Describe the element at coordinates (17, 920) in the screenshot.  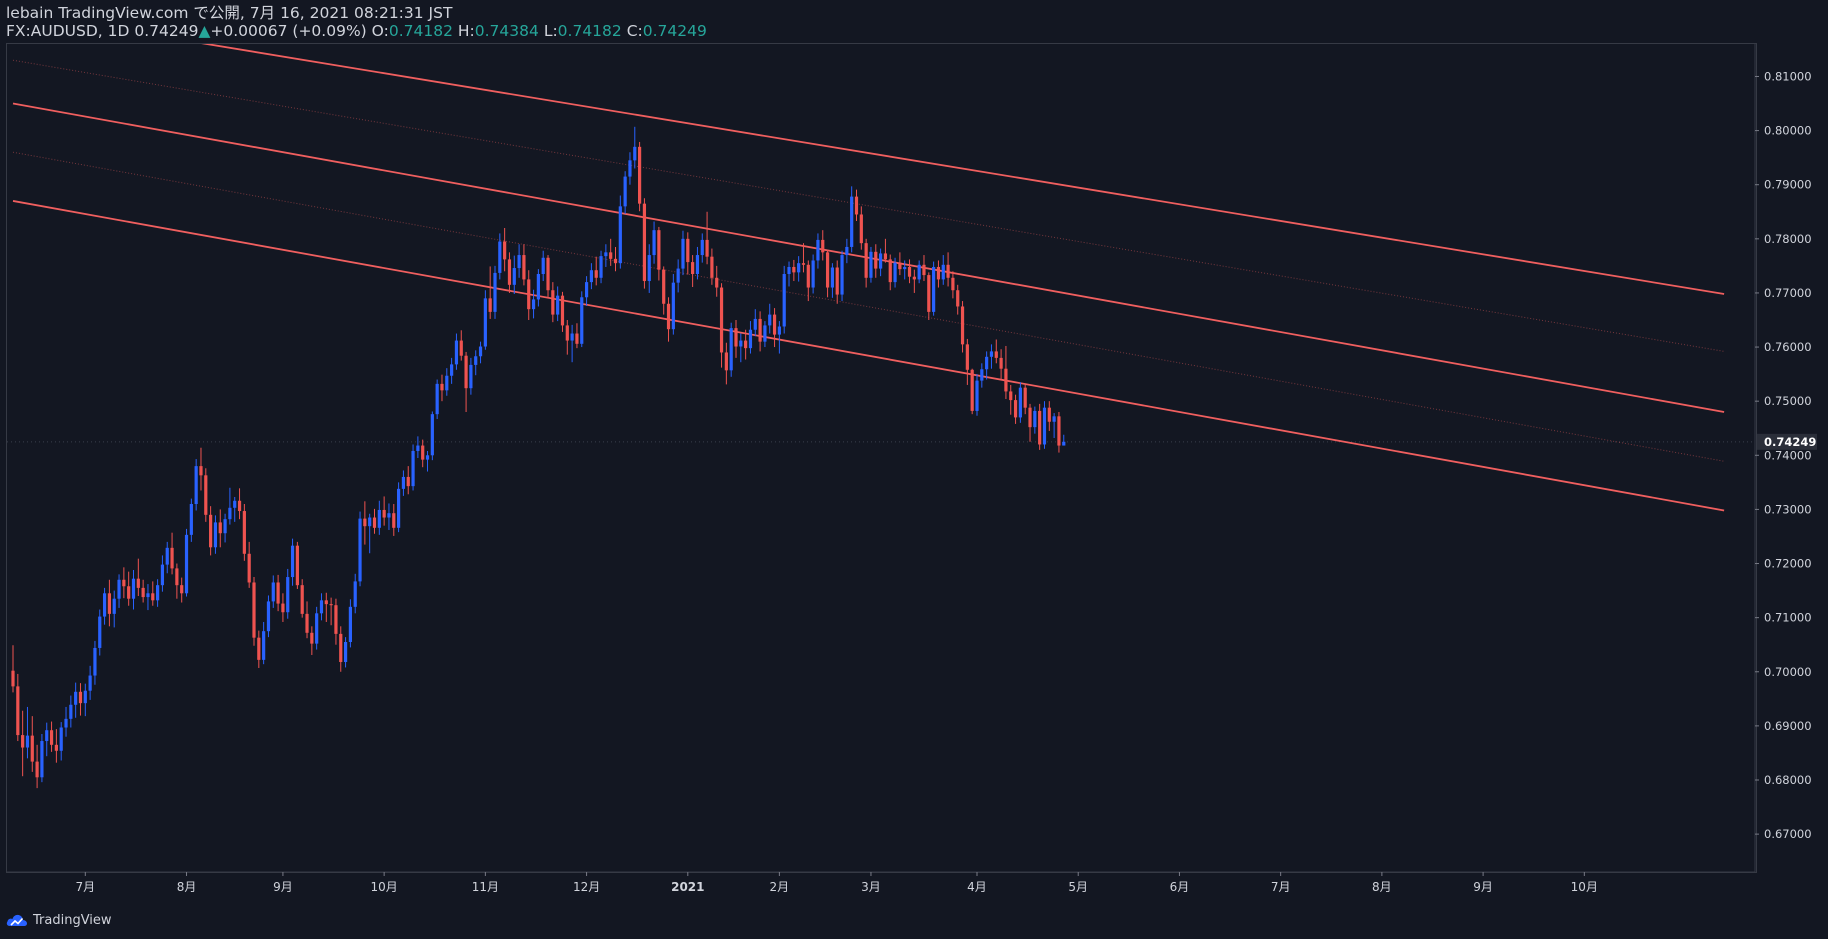
I see `tradingview-cloud-icon` at that location.